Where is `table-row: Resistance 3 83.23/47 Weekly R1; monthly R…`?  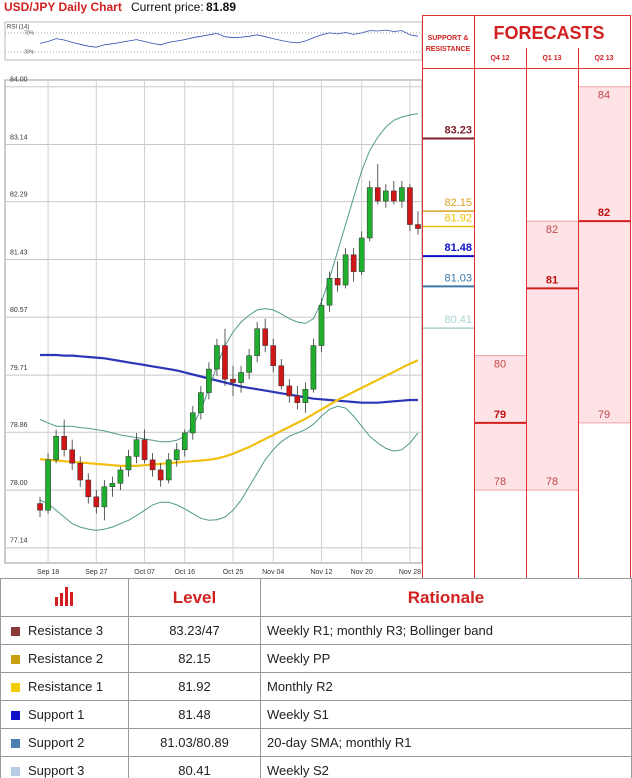
table-row: Resistance 3 83.23/47 Weekly R1; monthly R… is located at coordinates (316, 630).